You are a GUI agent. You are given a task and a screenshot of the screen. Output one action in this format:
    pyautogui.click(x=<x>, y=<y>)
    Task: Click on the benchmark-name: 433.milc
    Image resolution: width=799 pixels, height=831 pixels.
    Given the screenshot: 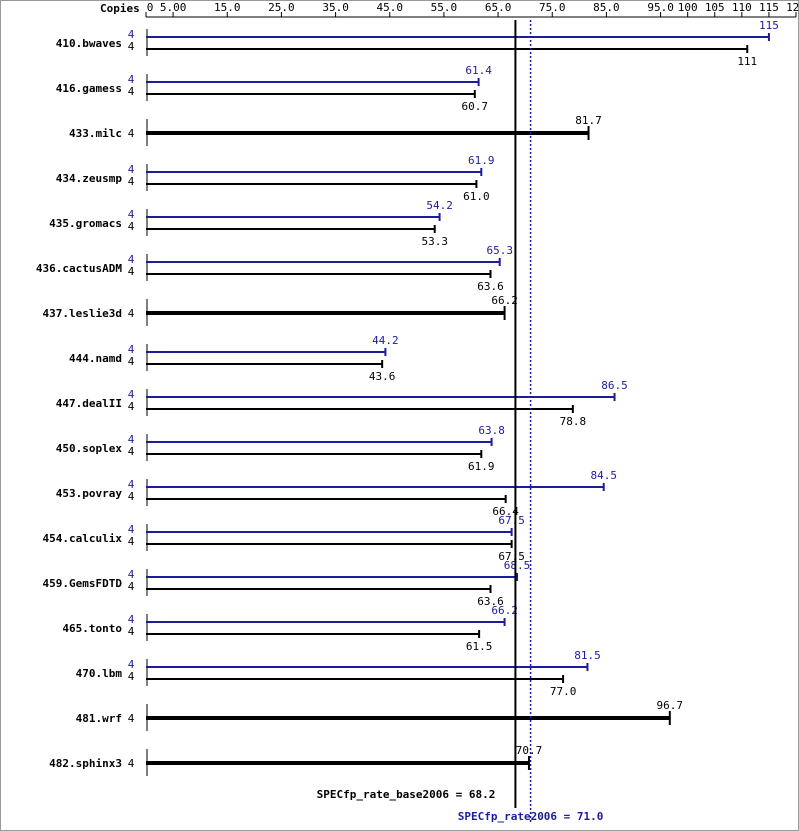 What is the action you would take?
    pyautogui.click(x=95, y=133)
    